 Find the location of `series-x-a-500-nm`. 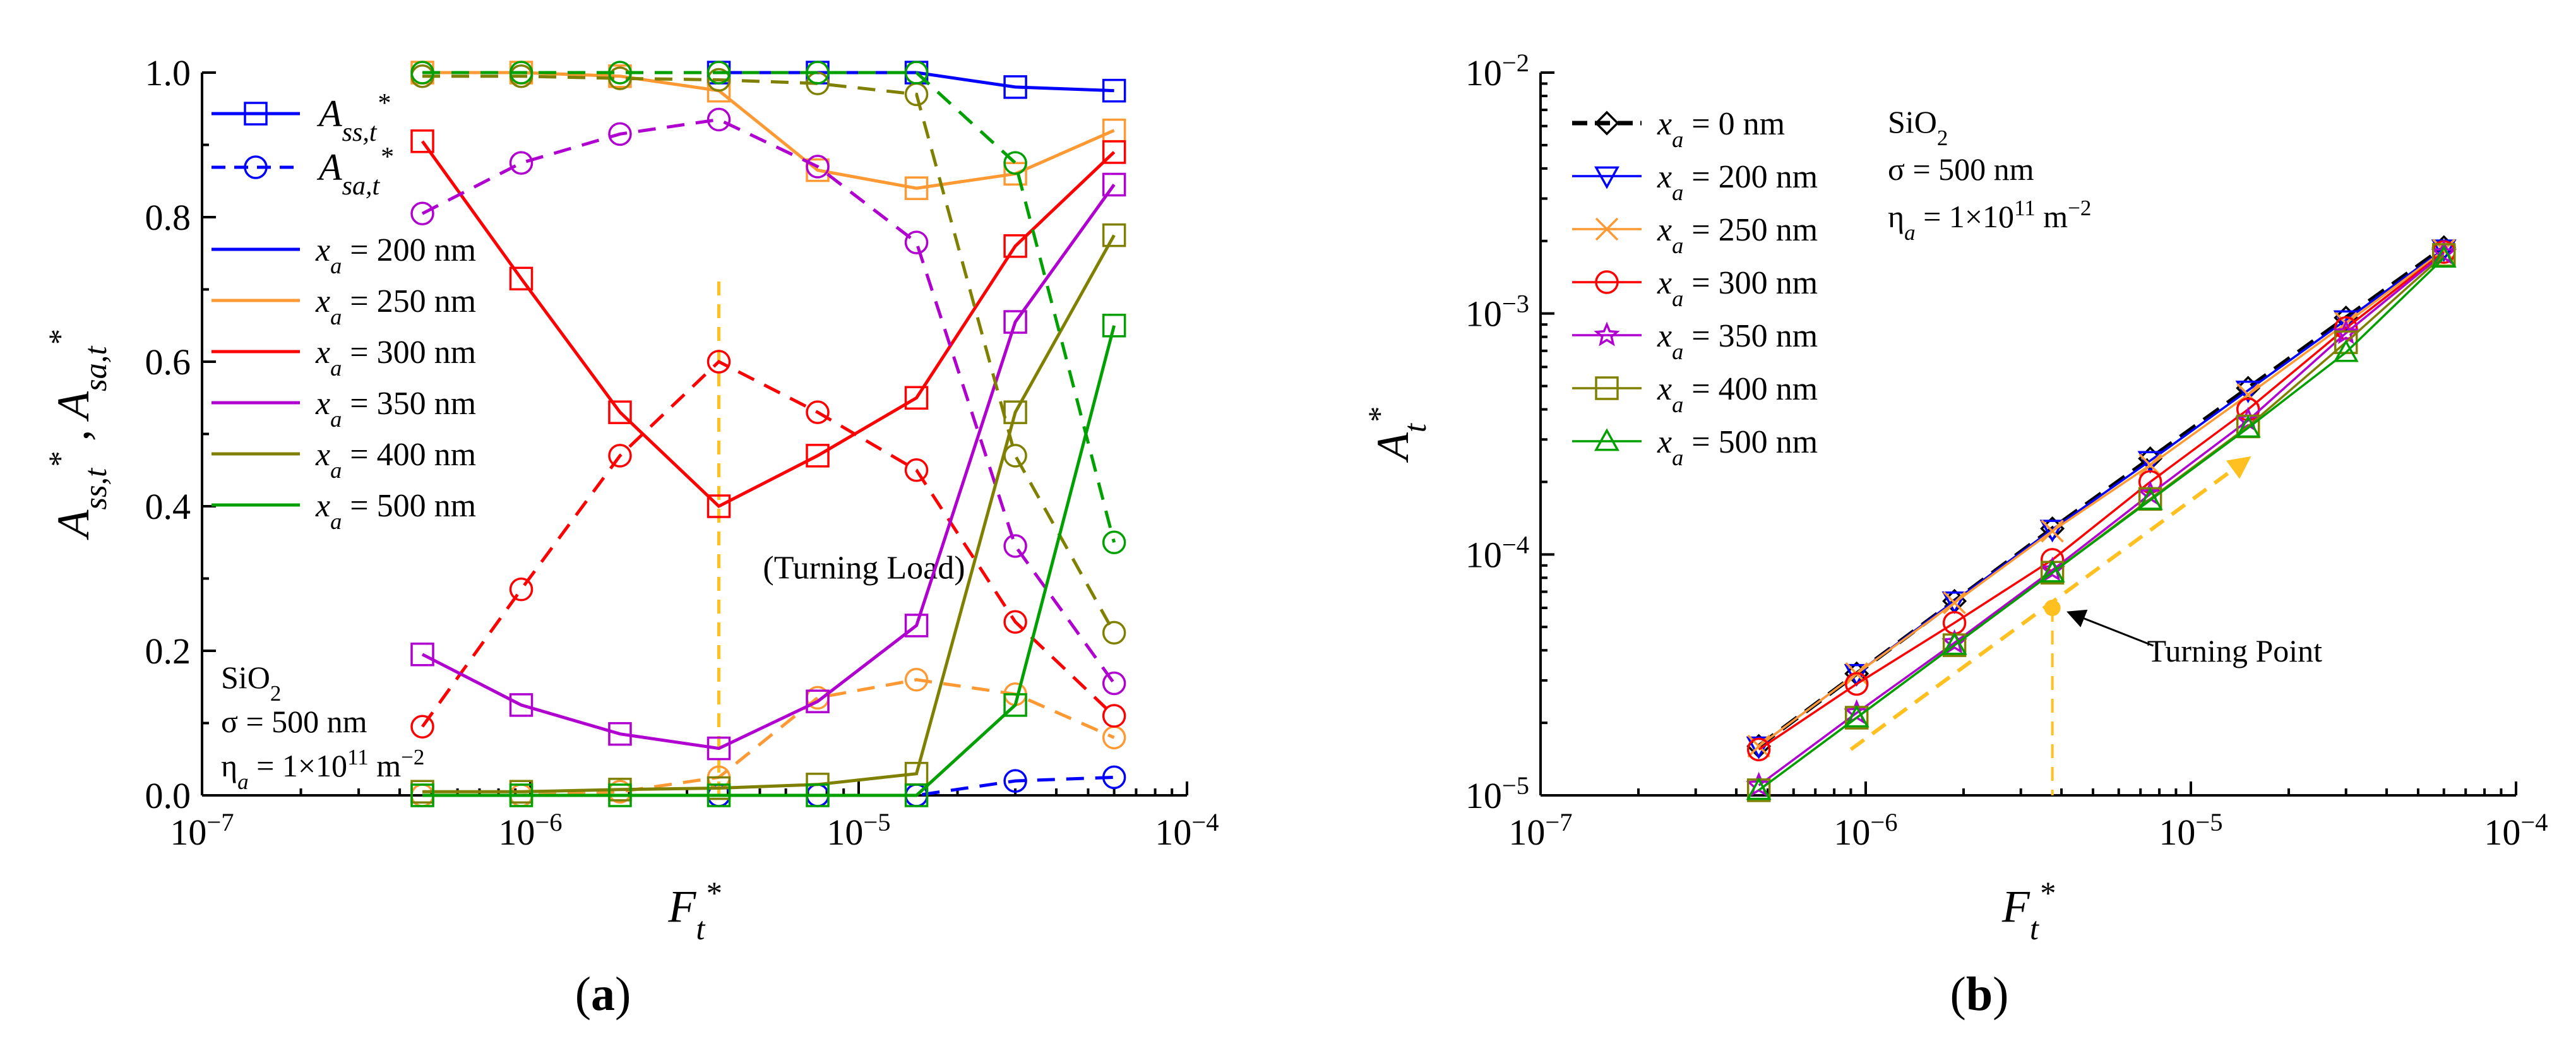

series-x-a-500-nm is located at coordinates (2101, 523).